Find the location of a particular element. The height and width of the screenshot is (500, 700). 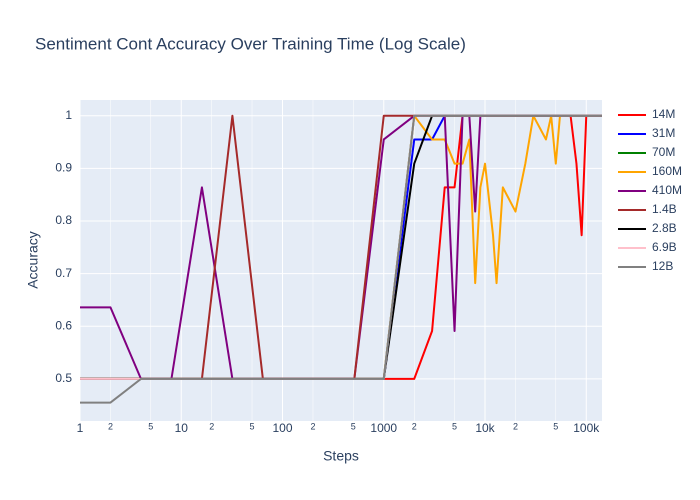

y-tick-label: 0.5 is located at coordinates (63, 378).